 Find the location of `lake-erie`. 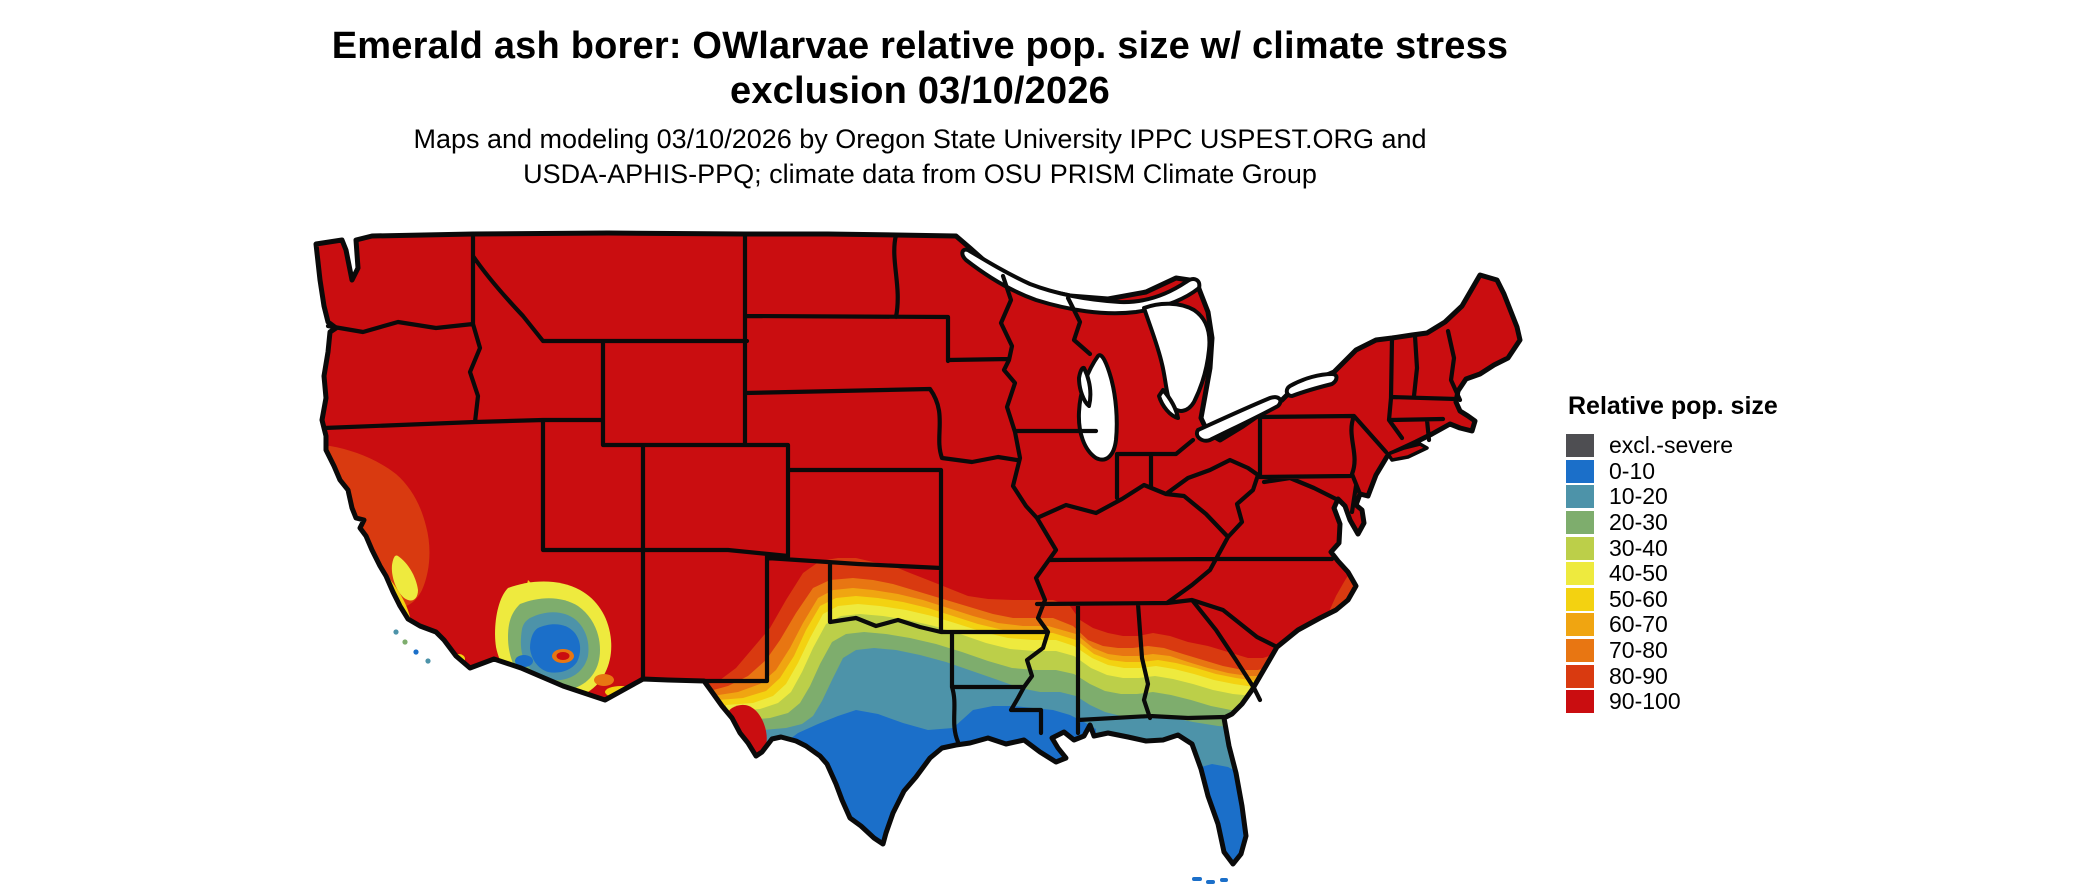

lake-erie is located at coordinates (1239, 419).